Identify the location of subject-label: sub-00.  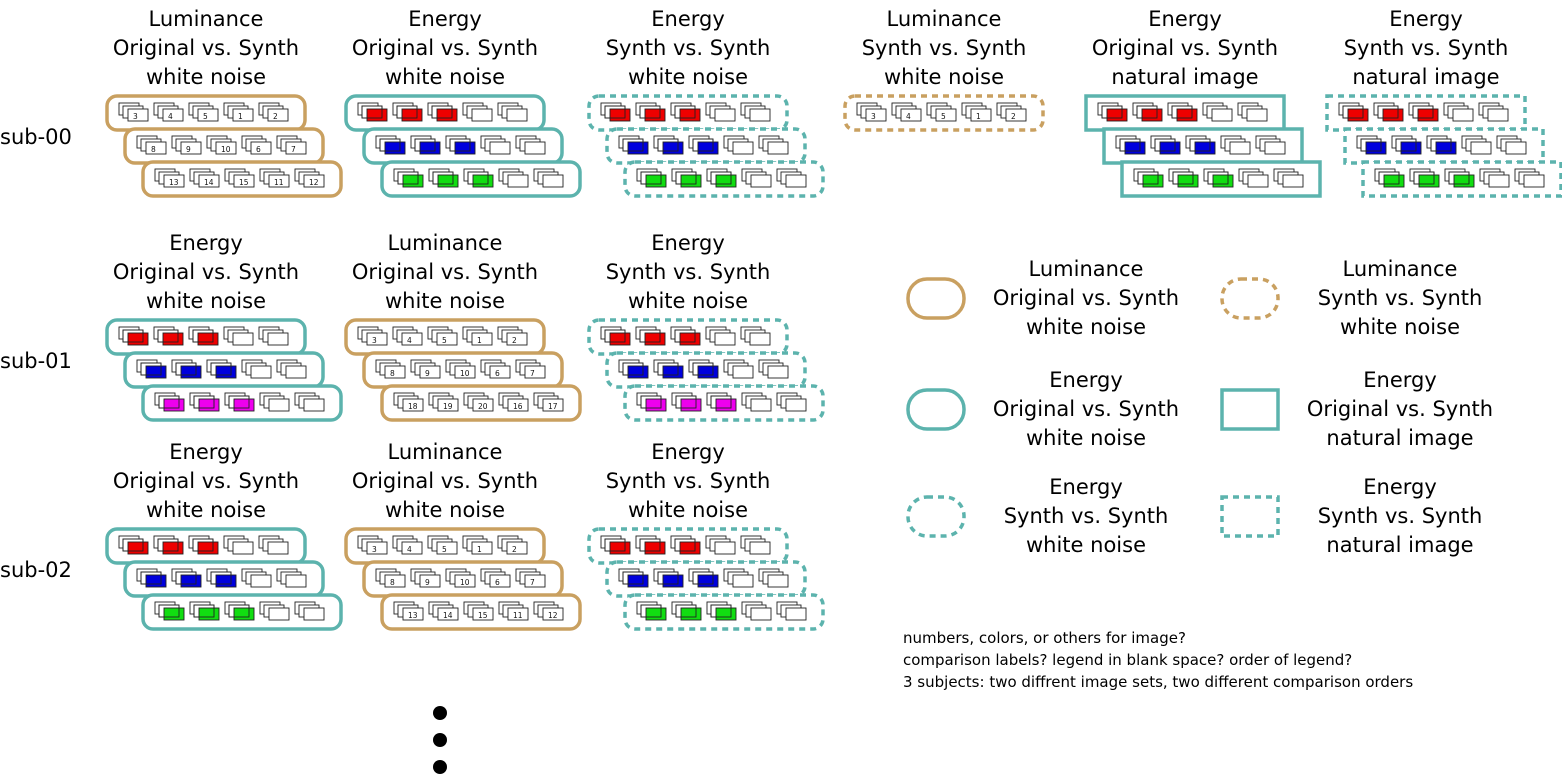
(36, 137).